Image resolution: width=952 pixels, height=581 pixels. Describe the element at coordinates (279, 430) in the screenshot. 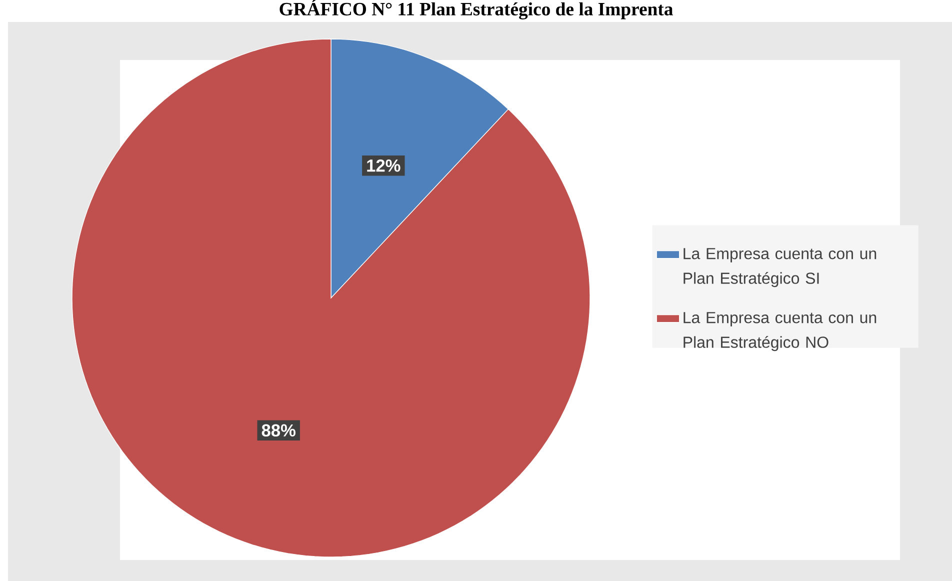

I see `data-label: 88%` at that location.